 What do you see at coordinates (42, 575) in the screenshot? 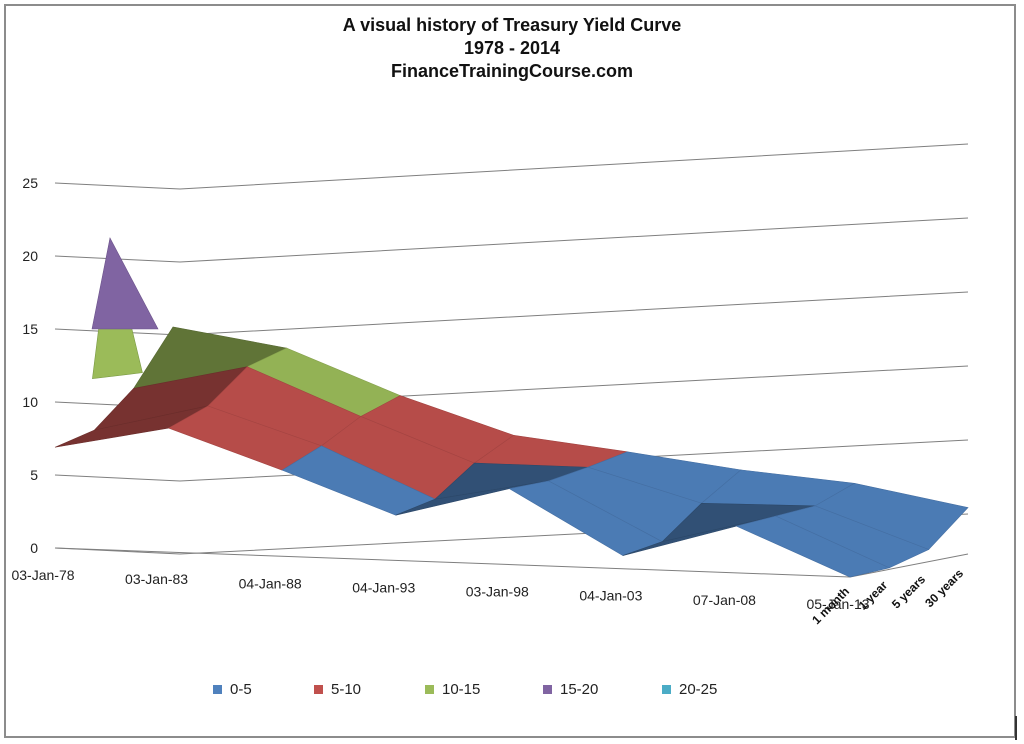
I see `x-tick-label: 03-Jan-78` at bounding box center [42, 575].